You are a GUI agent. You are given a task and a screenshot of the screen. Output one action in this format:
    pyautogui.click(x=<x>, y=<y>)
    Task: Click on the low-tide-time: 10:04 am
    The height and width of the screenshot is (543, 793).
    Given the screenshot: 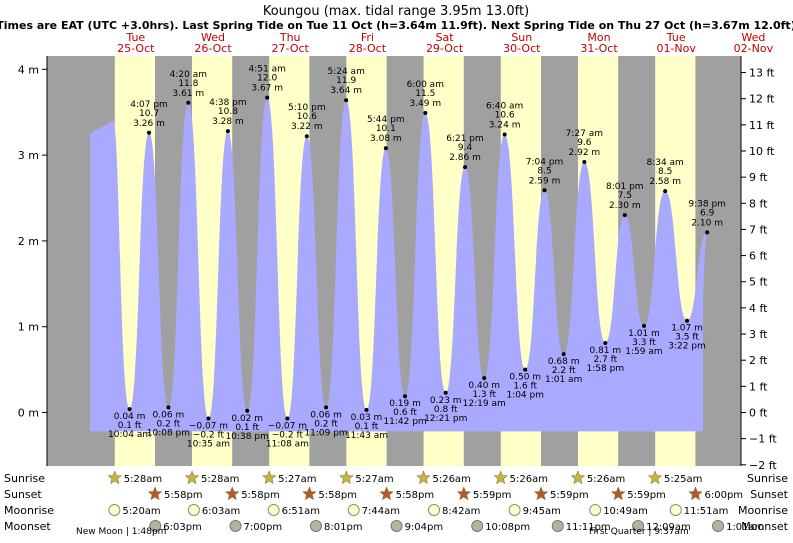 What is the action you would take?
    pyautogui.click(x=129, y=435)
    